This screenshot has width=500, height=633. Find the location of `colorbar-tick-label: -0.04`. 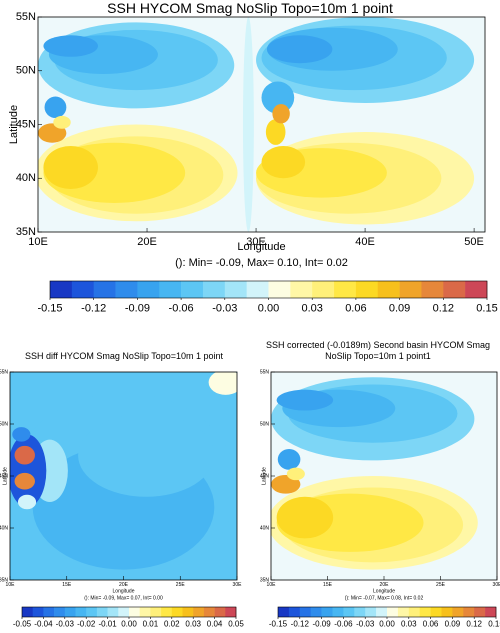

colorbar-tick-label: -0.04 is located at coordinates (43, 624).